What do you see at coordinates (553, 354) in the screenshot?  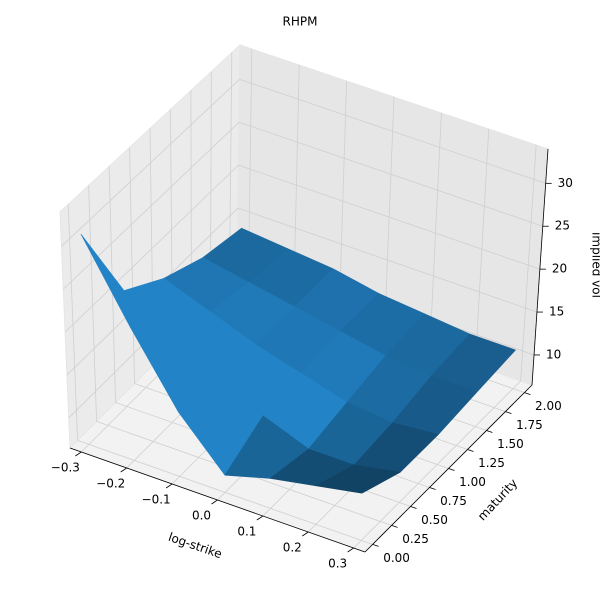 I see `z-tick-label: 10` at bounding box center [553, 354].